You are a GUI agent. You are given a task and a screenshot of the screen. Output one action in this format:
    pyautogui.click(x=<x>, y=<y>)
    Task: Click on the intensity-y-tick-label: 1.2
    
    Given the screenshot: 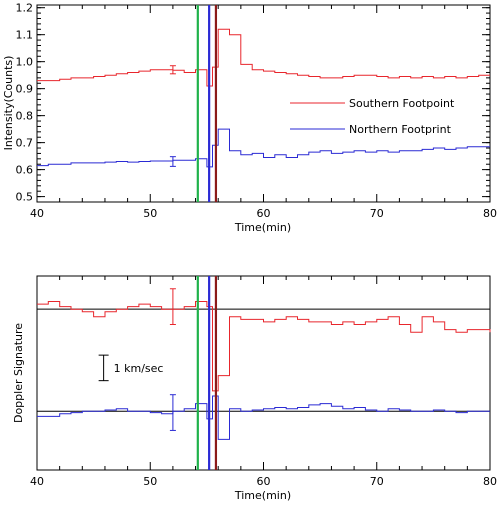 What is the action you would take?
    pyautogui.click(x=25, y=8)
    